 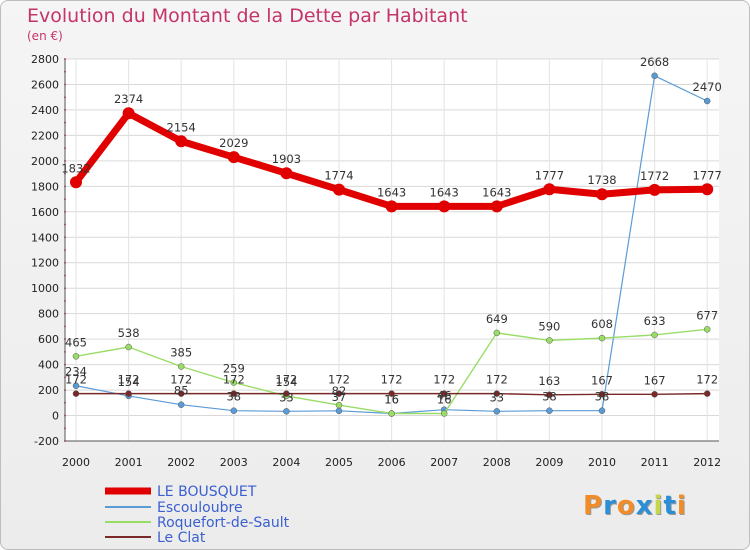 What do you see at coordinates (234, 369) in the screenshot?
I see `data-label-roquefort-de-sault: 259` at bounding box center [234, 369].